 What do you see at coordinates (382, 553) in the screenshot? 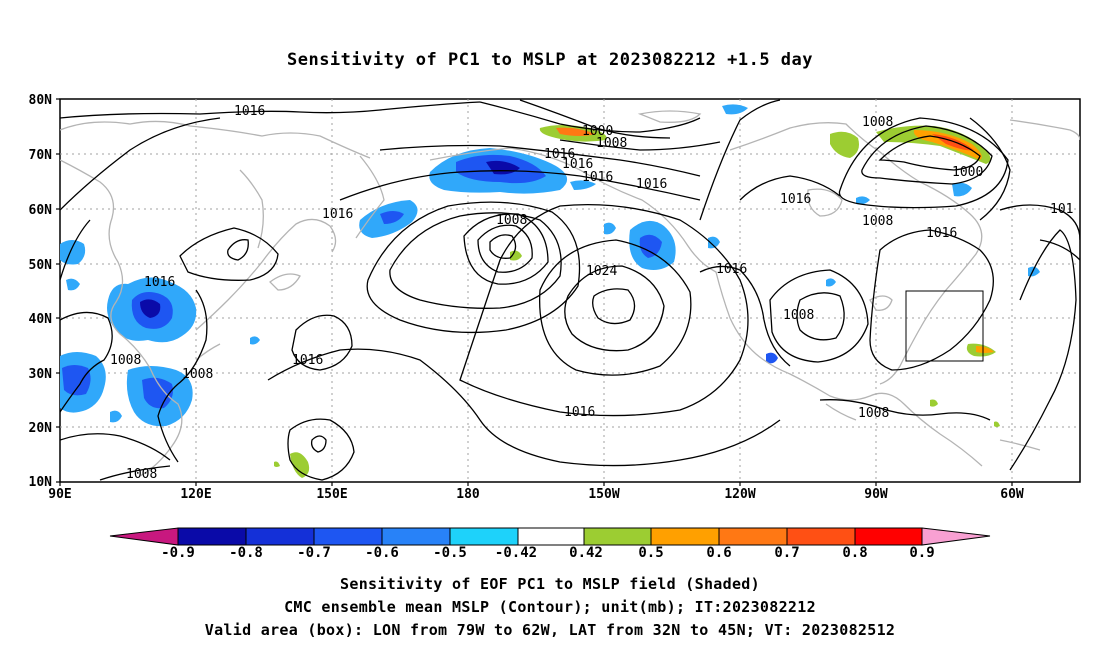
I see `colorbar-tick-label: -0.6` at bounding box center [382, 553].